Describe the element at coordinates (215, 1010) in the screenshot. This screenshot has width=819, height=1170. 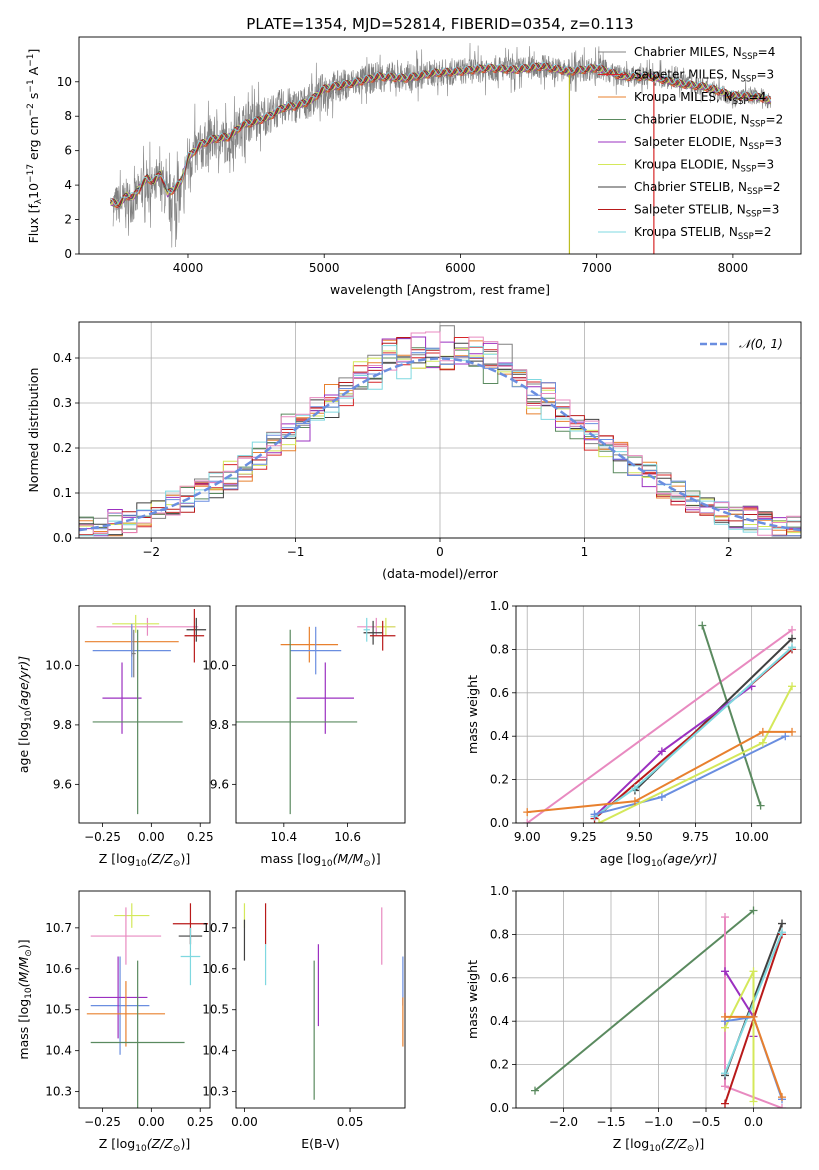
I see `y-tick-label-6-2: 10.5` at that location.